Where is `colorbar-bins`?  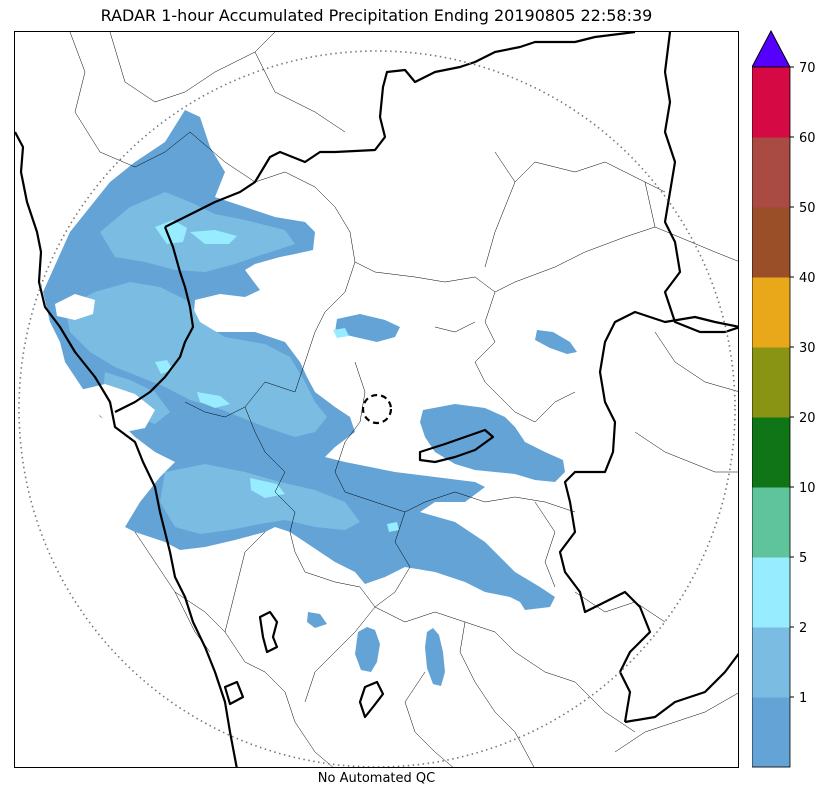 colorbar-bins is located at coordinates (771, 399).